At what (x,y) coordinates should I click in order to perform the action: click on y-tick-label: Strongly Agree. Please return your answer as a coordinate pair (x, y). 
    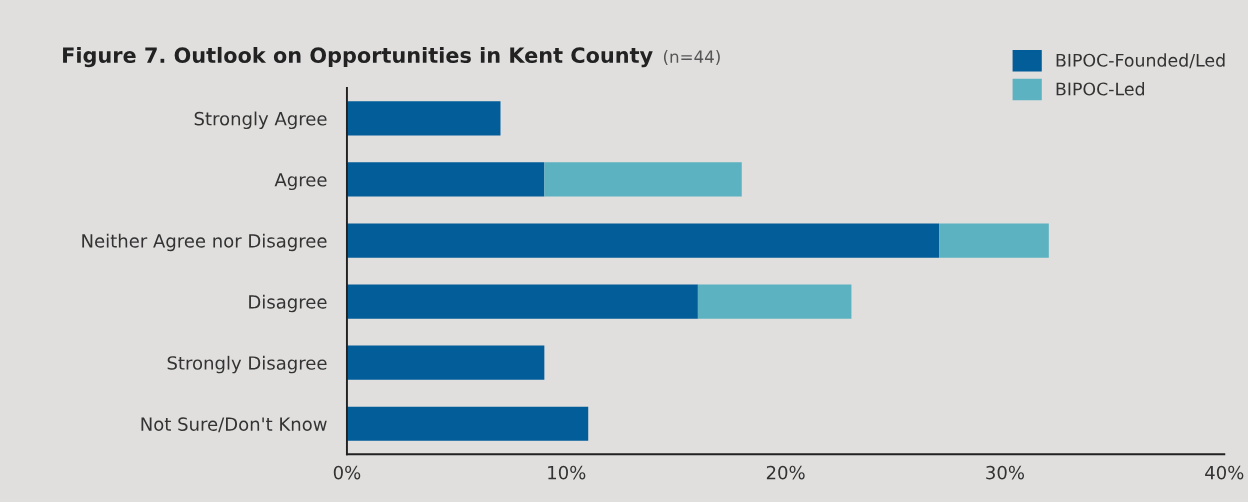
    Looking at the image, I should click on (260, 120).